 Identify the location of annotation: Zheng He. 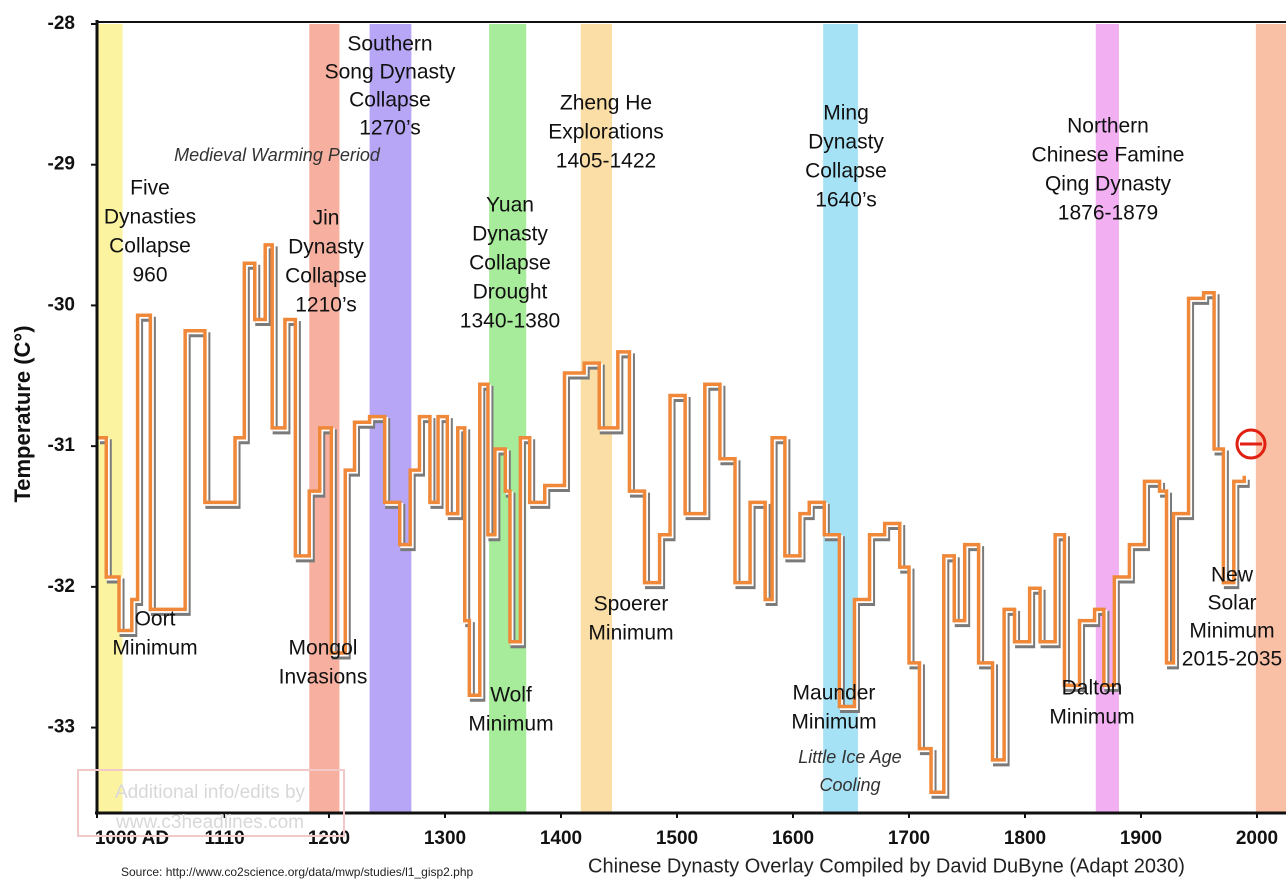
(606, 103).